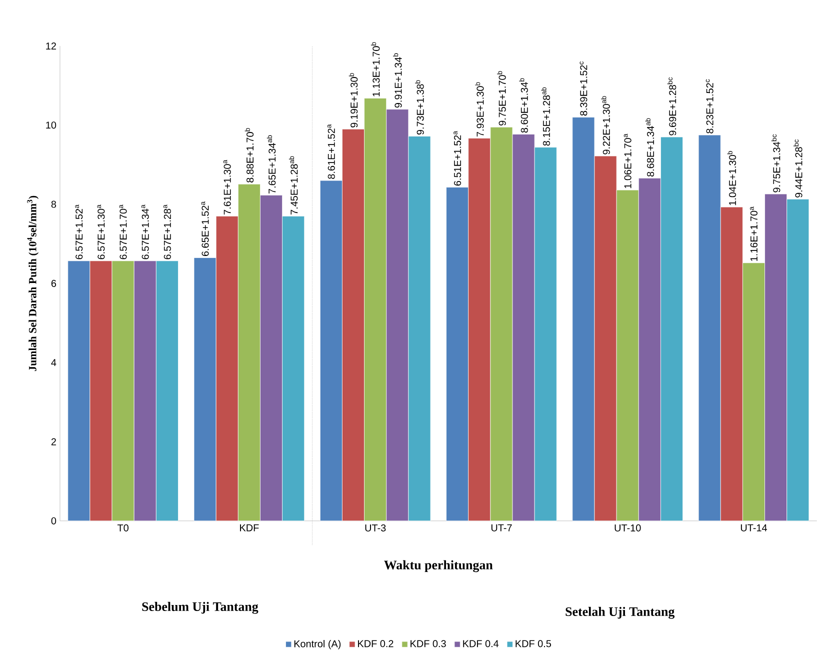 This screenshot has width=817, height=653. I want to click on legend-label: KDF 0.4, so click(481, 644).